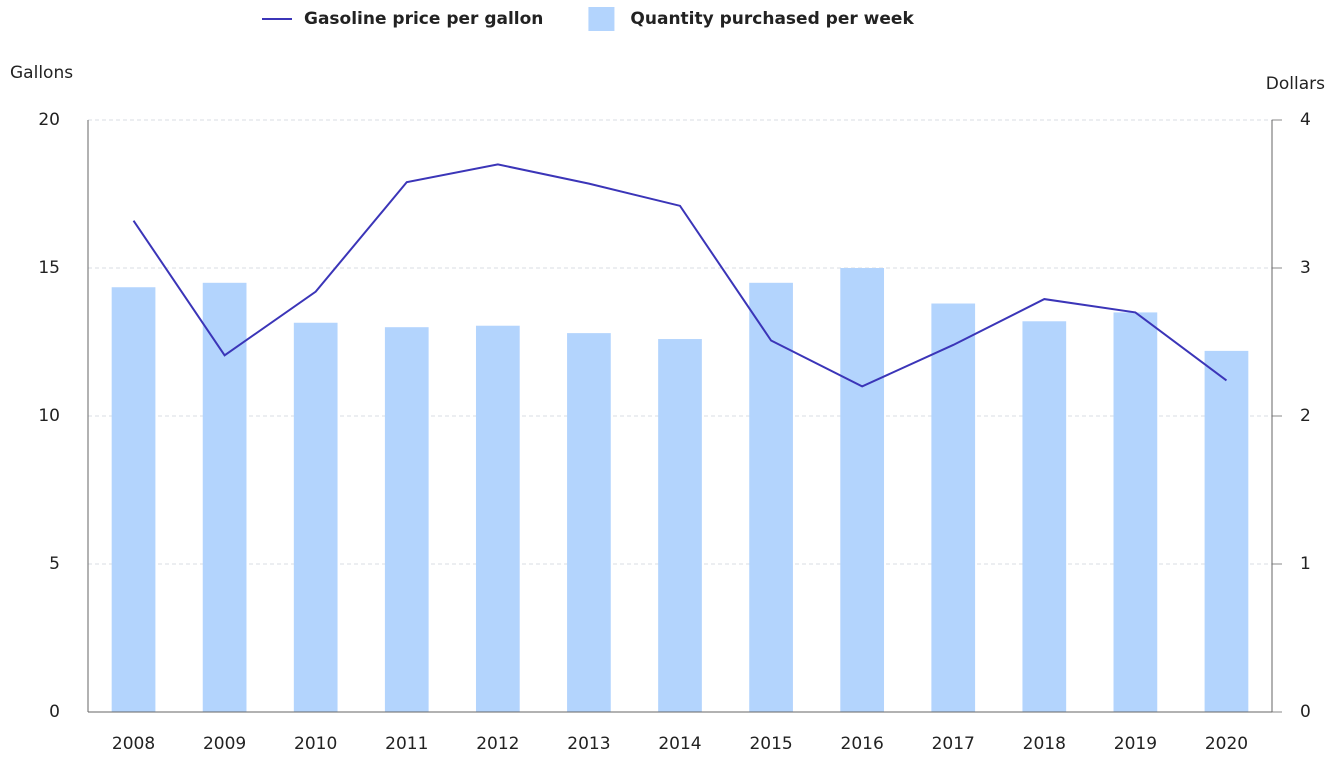  Describe the element at coordinates (588, 744) in the screenshot. I see `x-tick-label: 2013` at that location.